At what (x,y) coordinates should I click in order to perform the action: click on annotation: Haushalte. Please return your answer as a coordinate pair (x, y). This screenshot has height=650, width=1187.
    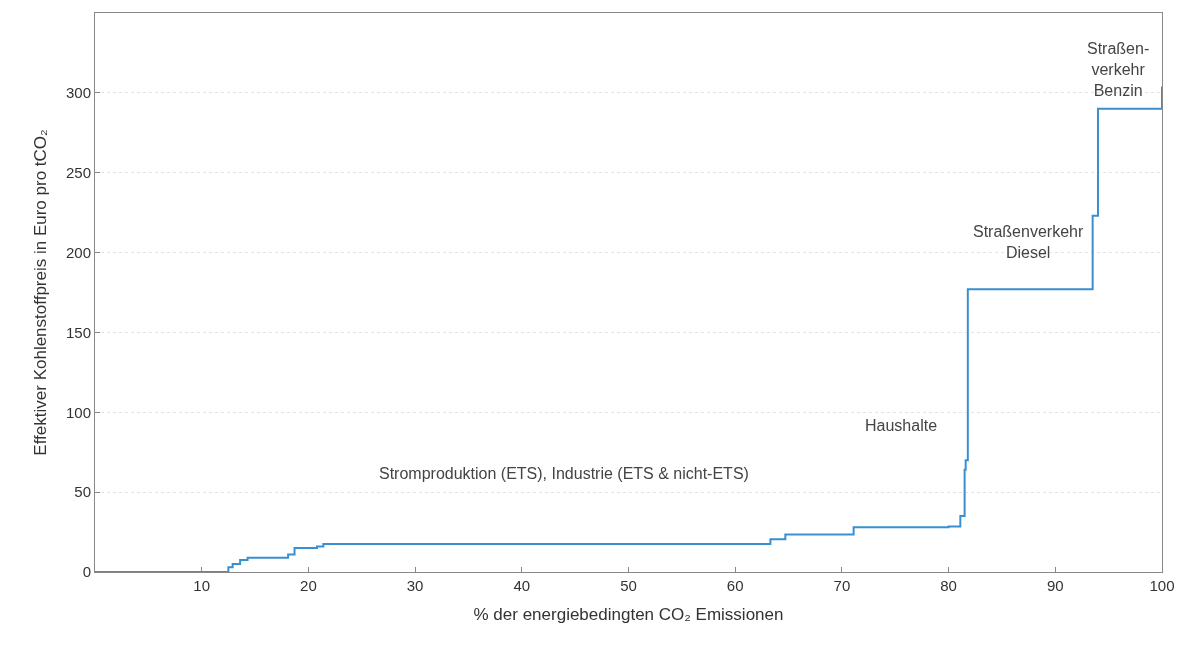
    Looking at the image, I should click on (901, 425).